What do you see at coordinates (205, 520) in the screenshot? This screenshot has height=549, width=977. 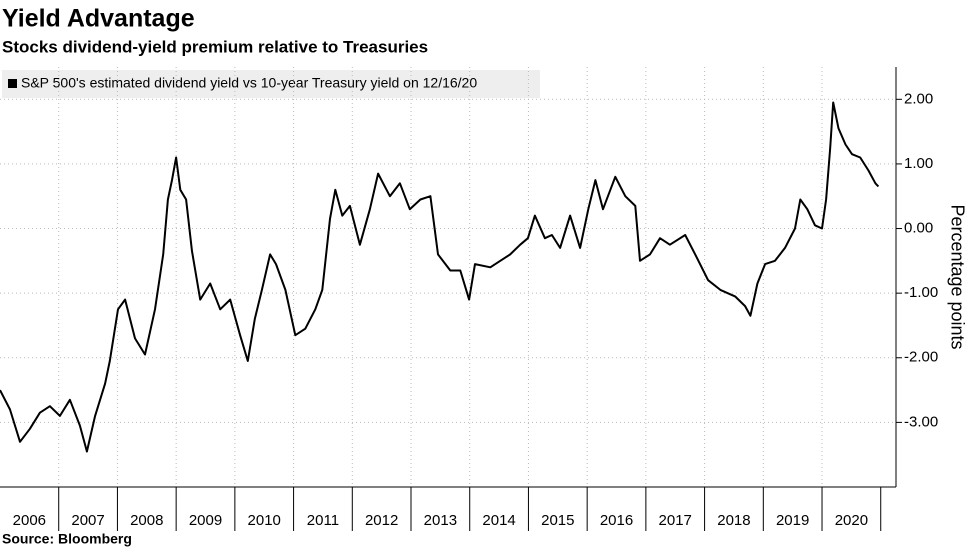 I see `x-tick-label: 2009` at bounding box center [205, 520].